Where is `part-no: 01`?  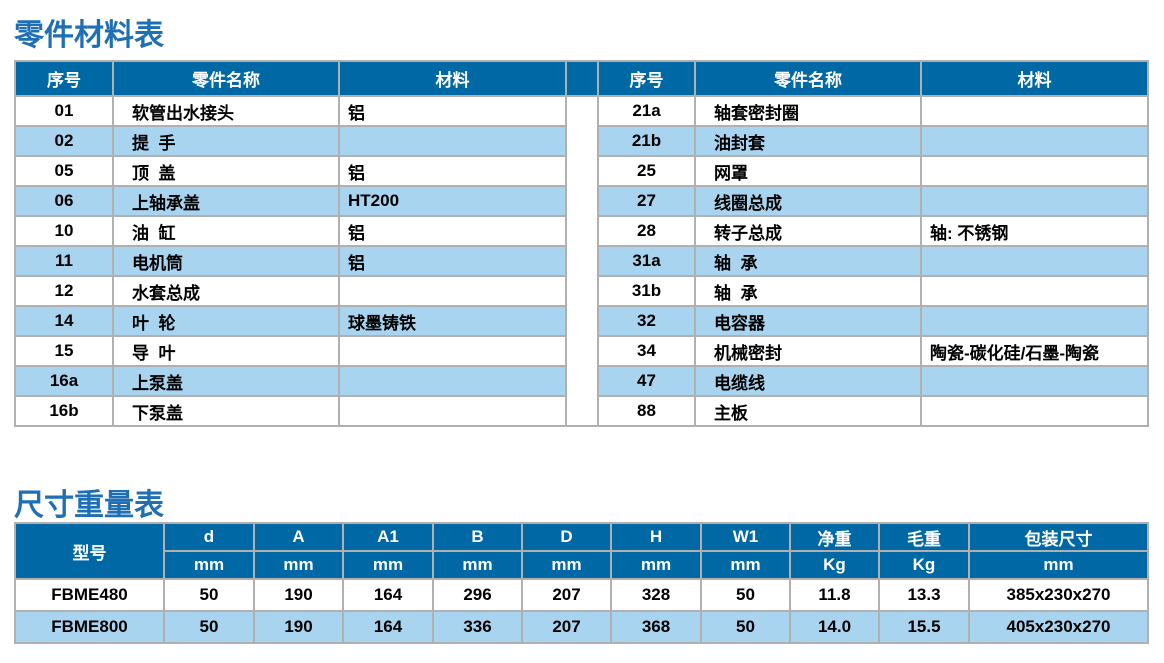
part-no: 01 is located at coordinates (64, 111).